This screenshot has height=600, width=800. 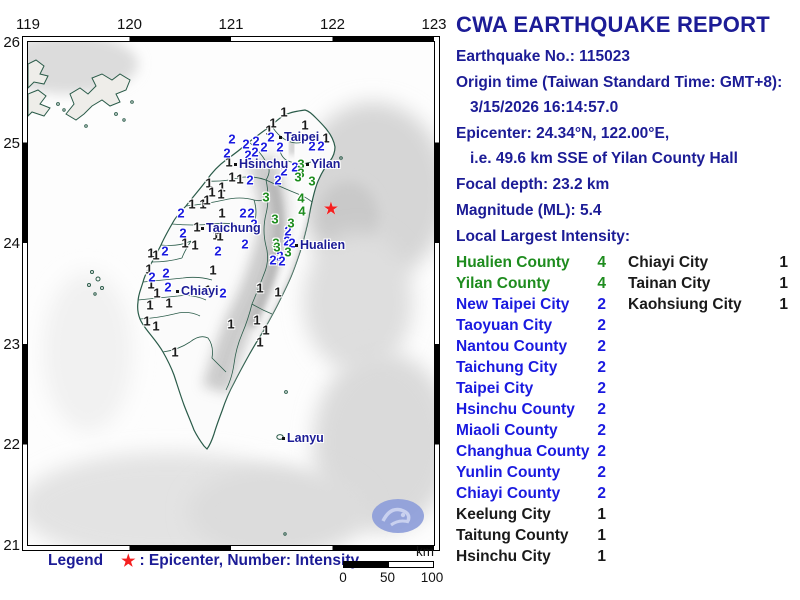 I want to click on intensity-row: Hsinchu City 1, so click(x=531, y=556).